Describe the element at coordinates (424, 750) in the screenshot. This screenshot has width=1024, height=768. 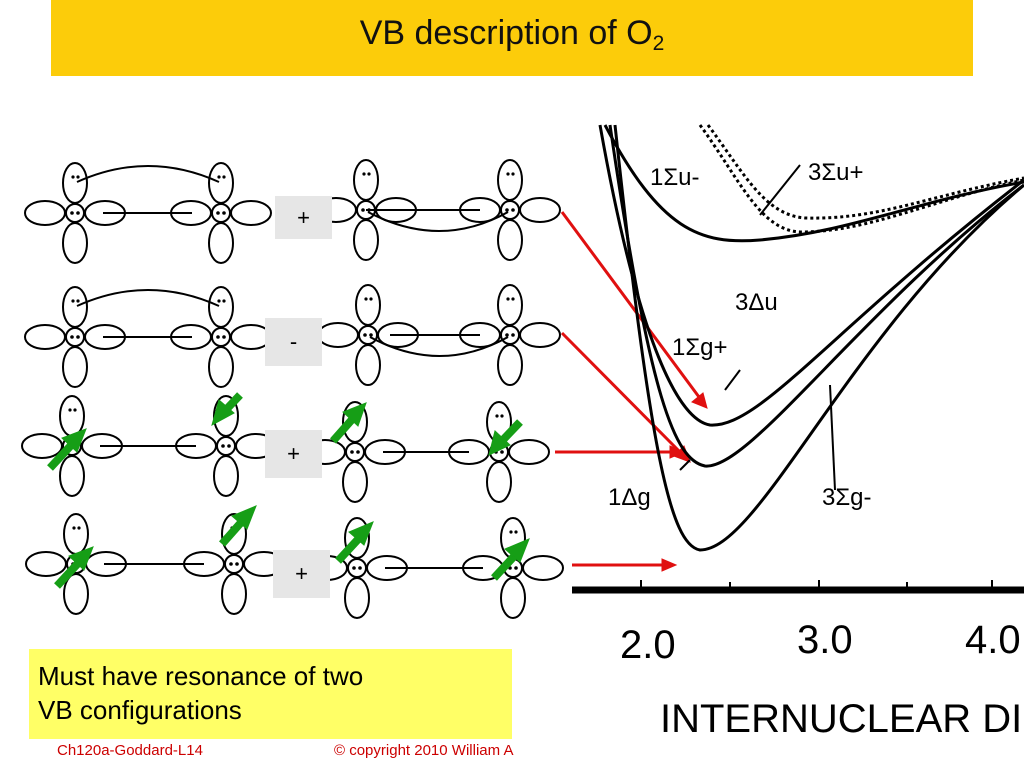
I see `footer-copyright: © copyright 2010 William A` at that location.